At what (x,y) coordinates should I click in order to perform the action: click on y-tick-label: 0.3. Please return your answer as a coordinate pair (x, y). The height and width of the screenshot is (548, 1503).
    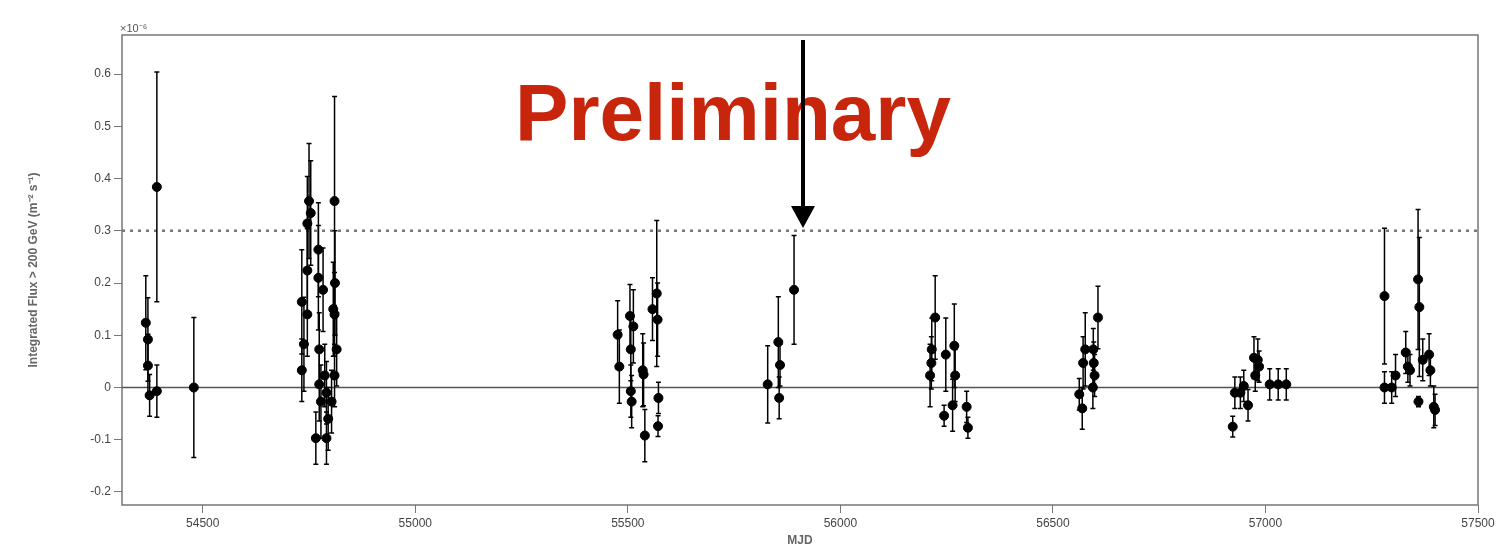
    Looking at the image, I should click on (103, 230).